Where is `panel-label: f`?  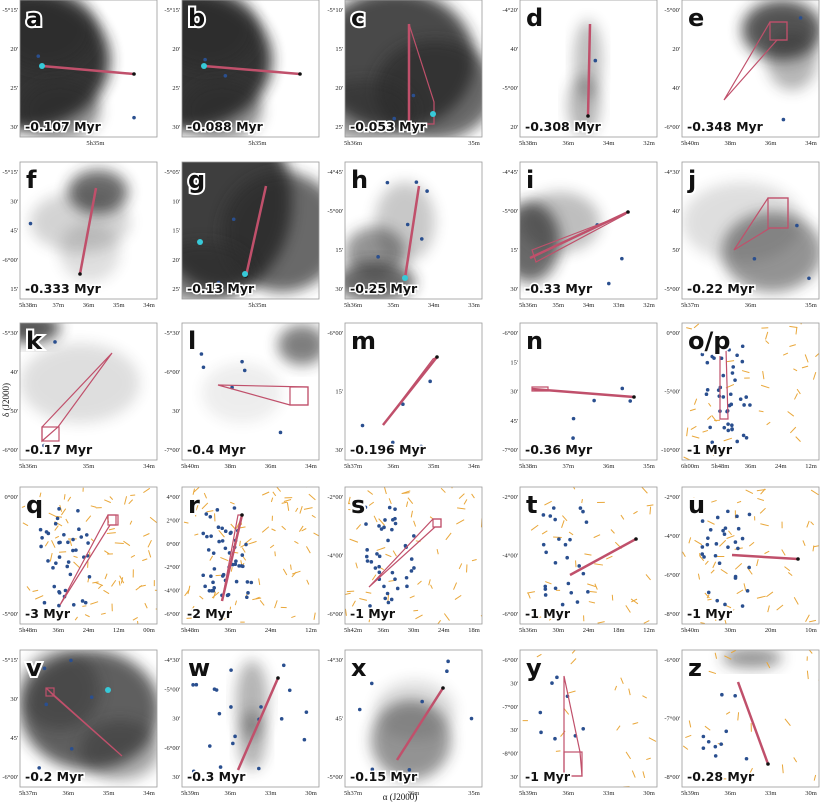 panel-label: f is located at coordinates (31, 180).